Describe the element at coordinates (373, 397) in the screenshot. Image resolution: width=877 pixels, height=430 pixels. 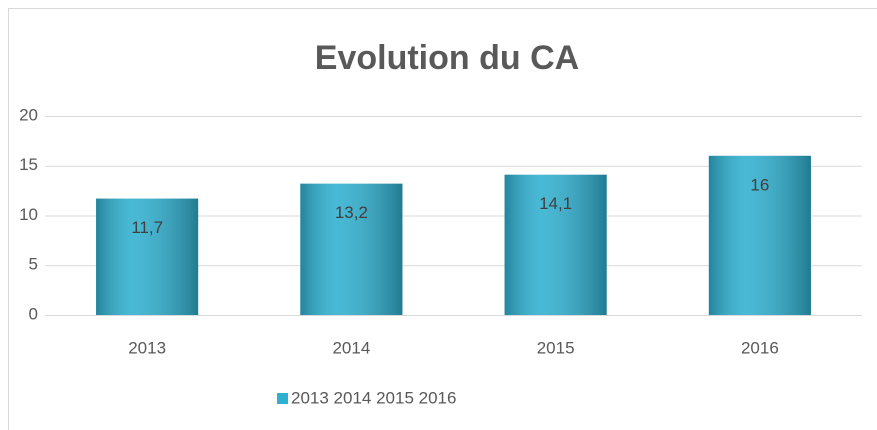
I see `legend-label: 2013 2014 2015 2016` at that location.